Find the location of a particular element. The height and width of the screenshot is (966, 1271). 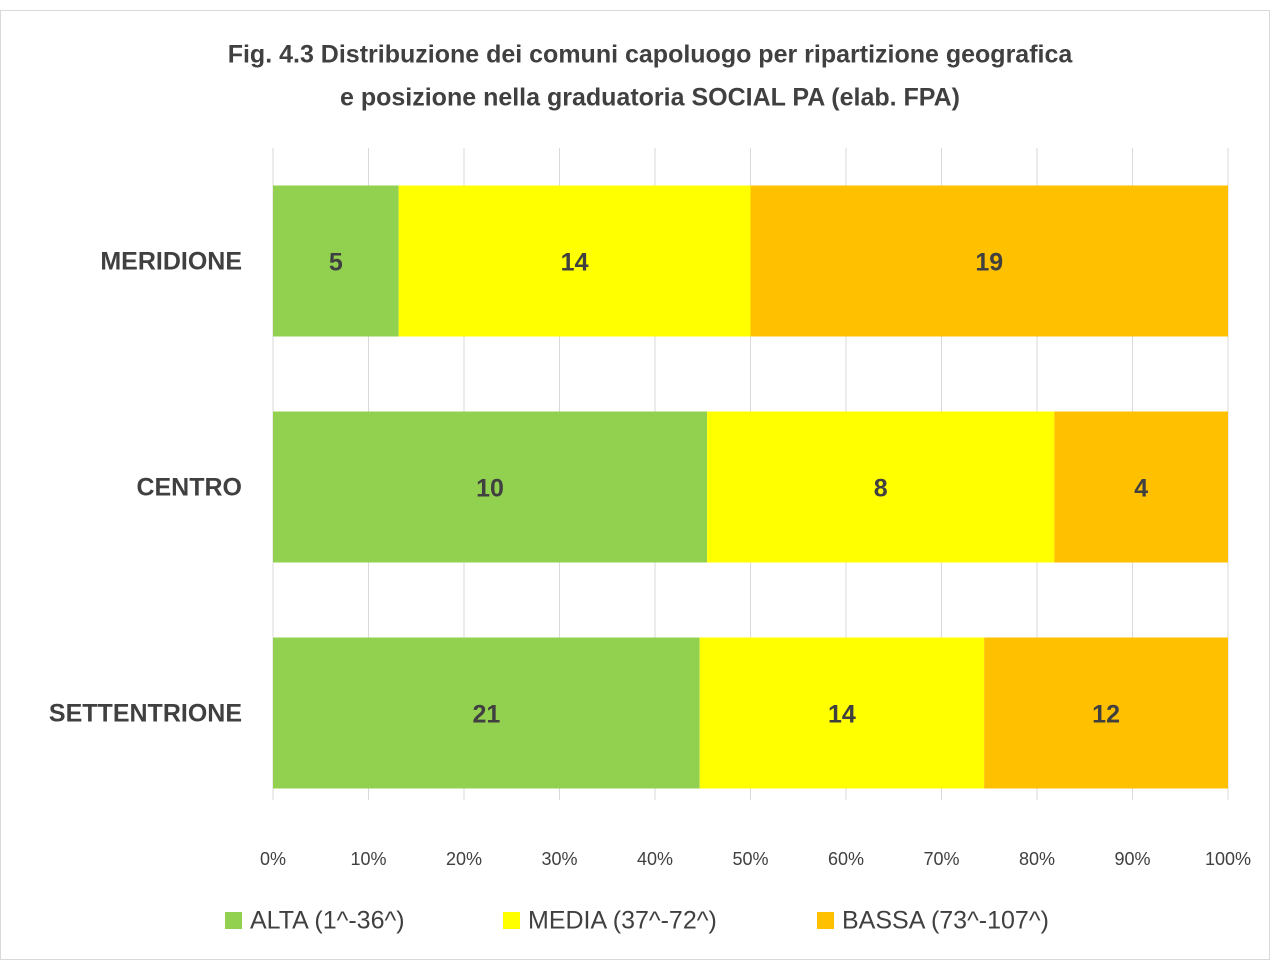

x-tick-label: 40% is located at coordinates (655, 859).